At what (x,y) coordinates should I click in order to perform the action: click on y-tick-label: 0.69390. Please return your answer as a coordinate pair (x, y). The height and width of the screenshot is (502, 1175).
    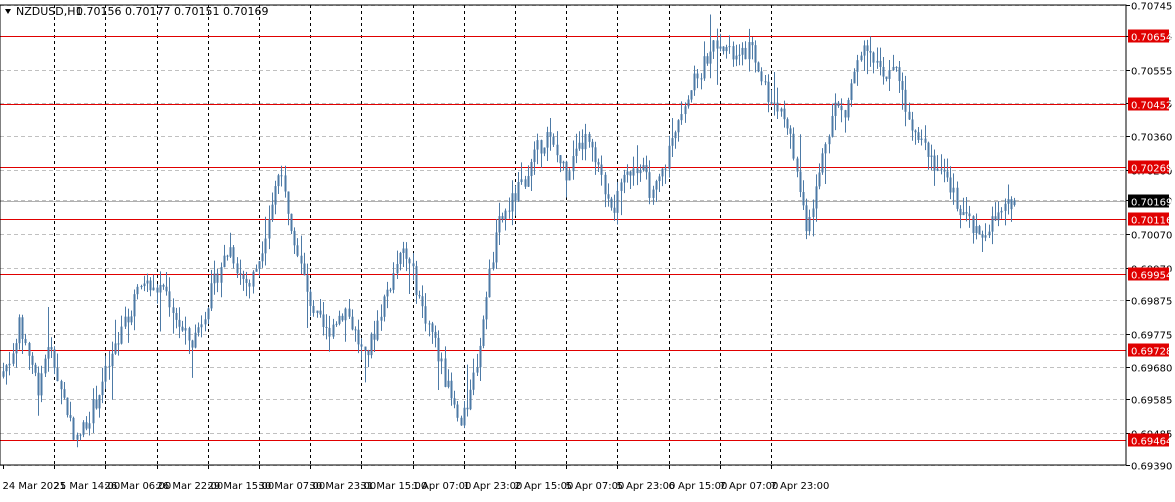
    Looking at the image, I should click on (1151, 467).